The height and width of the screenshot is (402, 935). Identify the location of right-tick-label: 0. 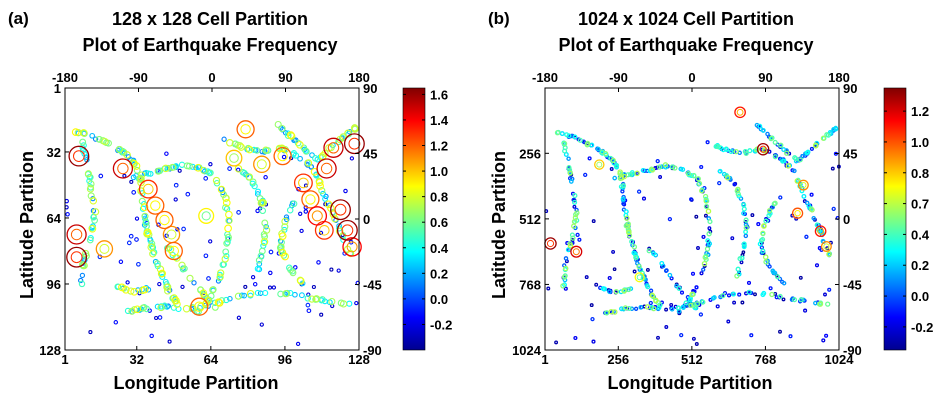
(846, 219).